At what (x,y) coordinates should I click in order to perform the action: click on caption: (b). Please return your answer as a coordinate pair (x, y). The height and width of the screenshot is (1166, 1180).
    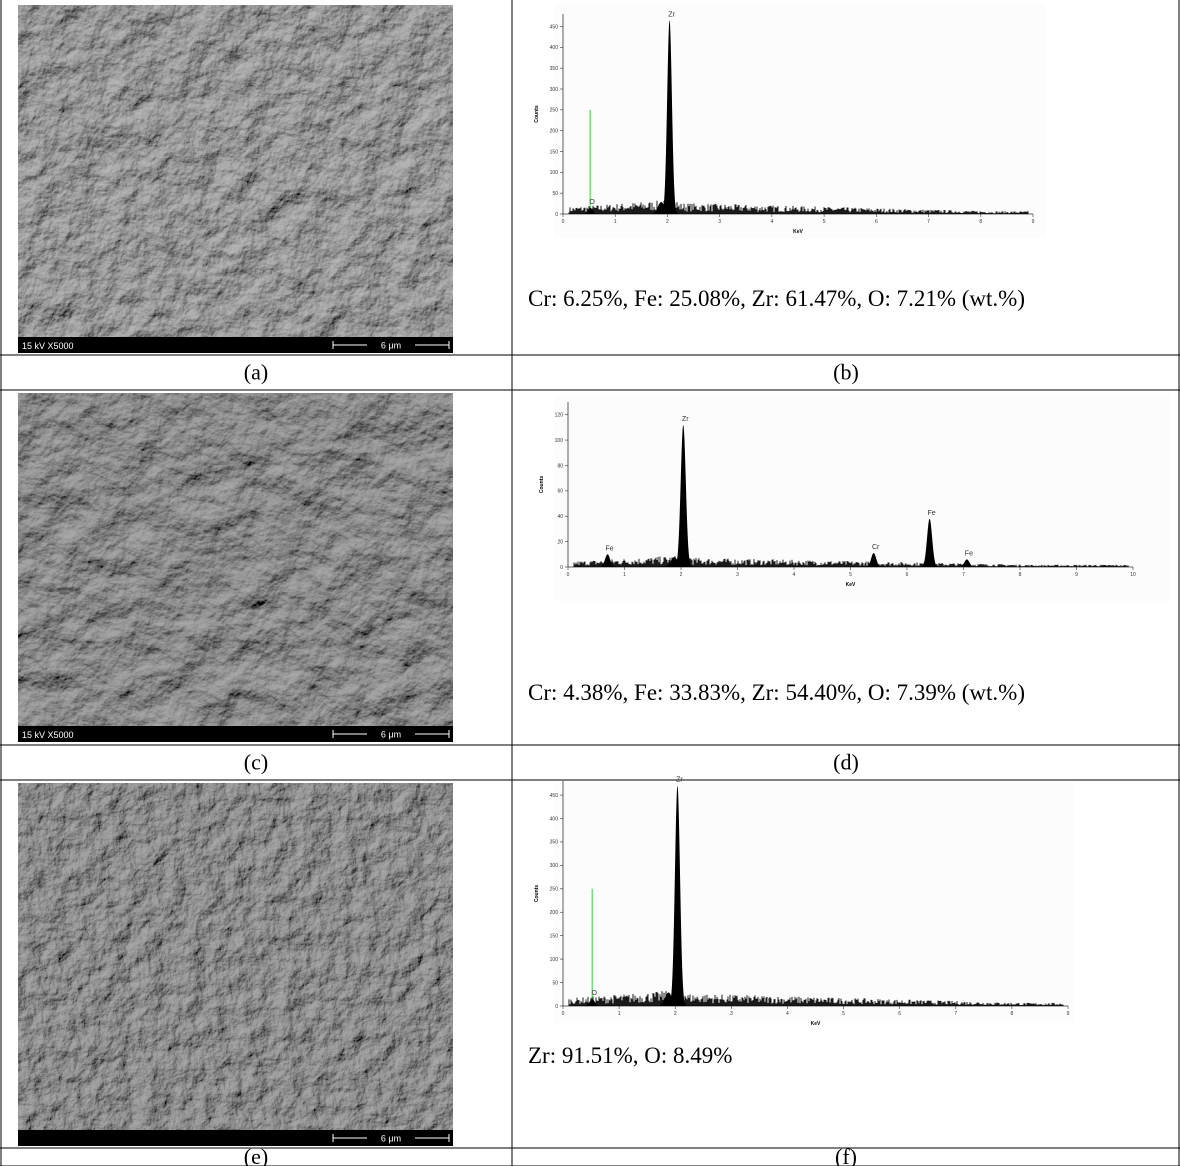
    Looking at the image, I should click on (846, 372).